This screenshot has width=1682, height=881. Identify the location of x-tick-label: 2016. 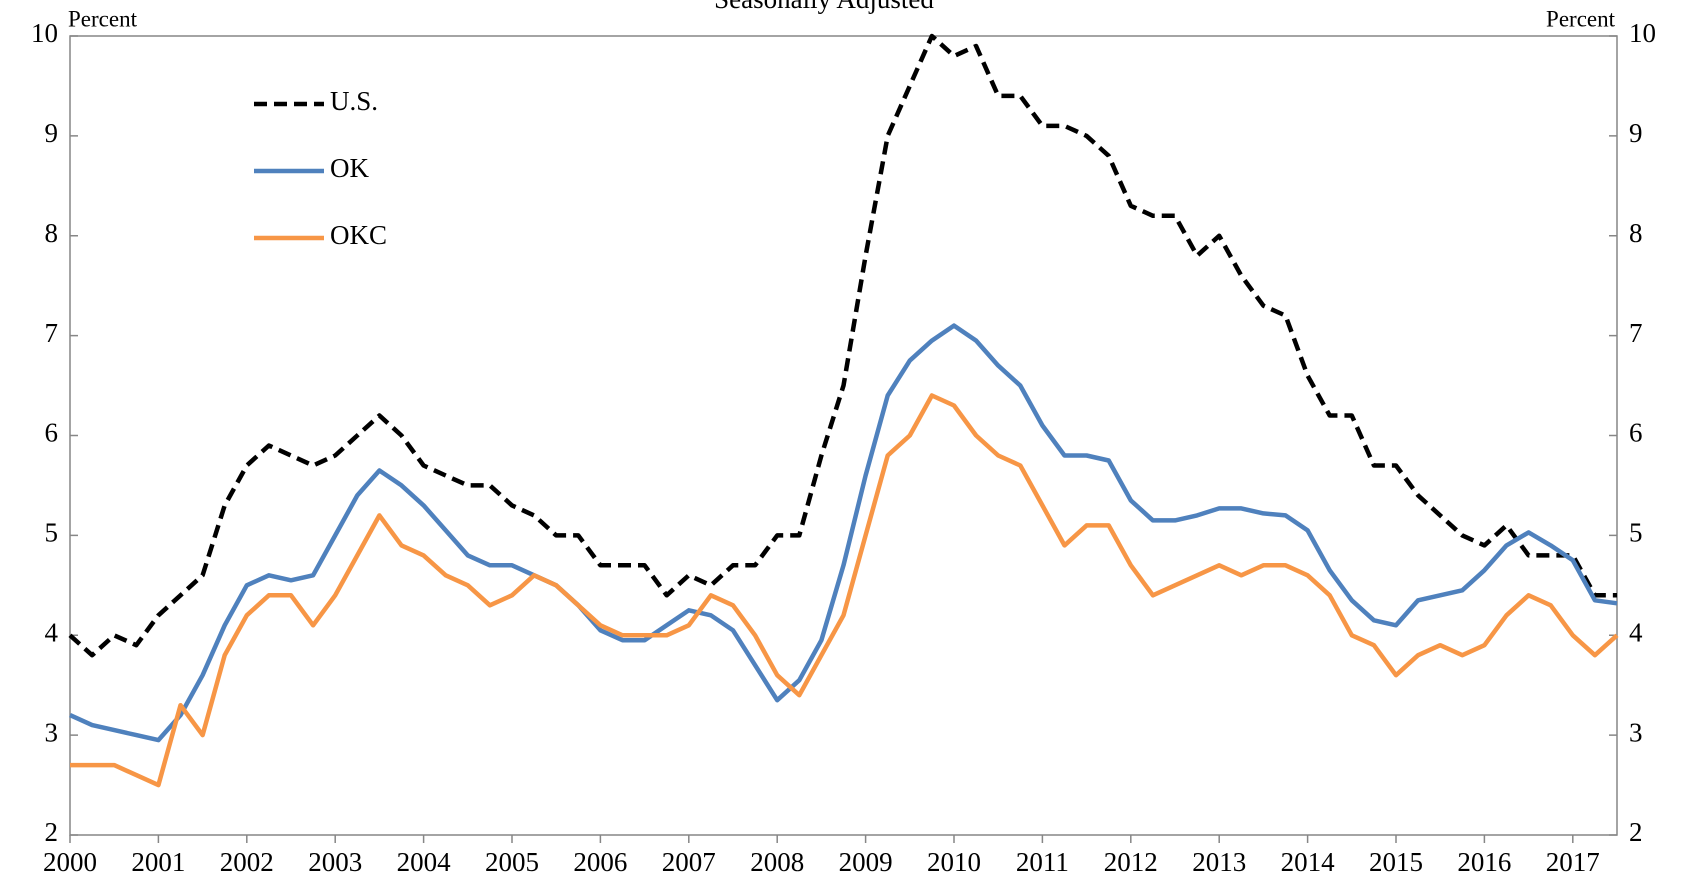
(1484, 862).